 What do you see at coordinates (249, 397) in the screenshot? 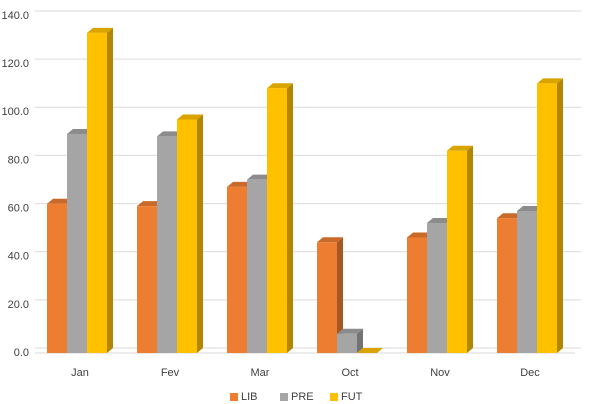
I see `legend-label: LIB` at bounding box center [249, 397].